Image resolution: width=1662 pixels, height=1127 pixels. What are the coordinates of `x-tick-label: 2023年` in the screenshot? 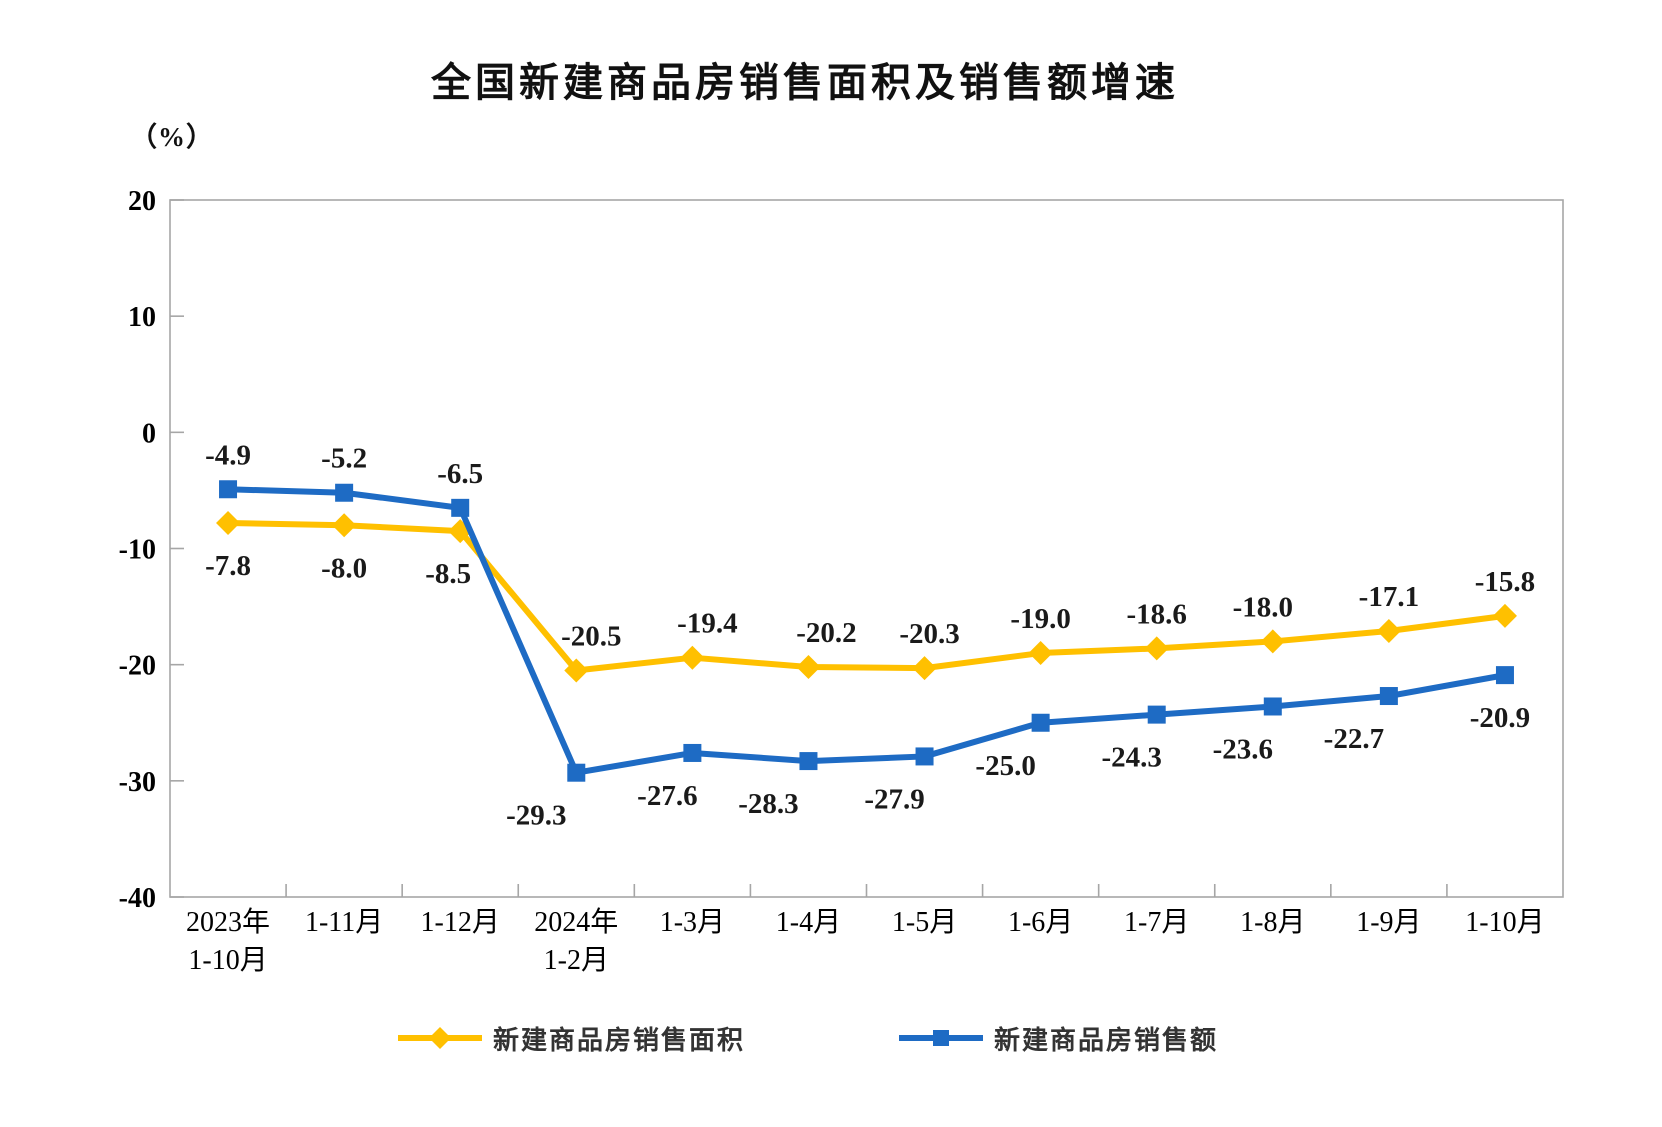 It's located at (228, 922).